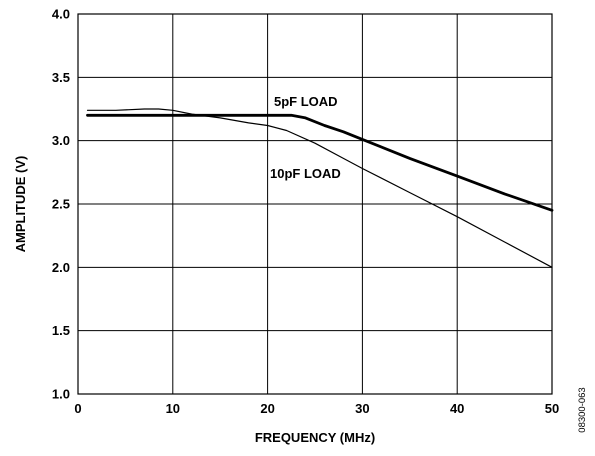  What do you see at coordinates (61, 14) in the screenshot?
I see `y-tick-label: 4.0` at bounding box center [61, 14].